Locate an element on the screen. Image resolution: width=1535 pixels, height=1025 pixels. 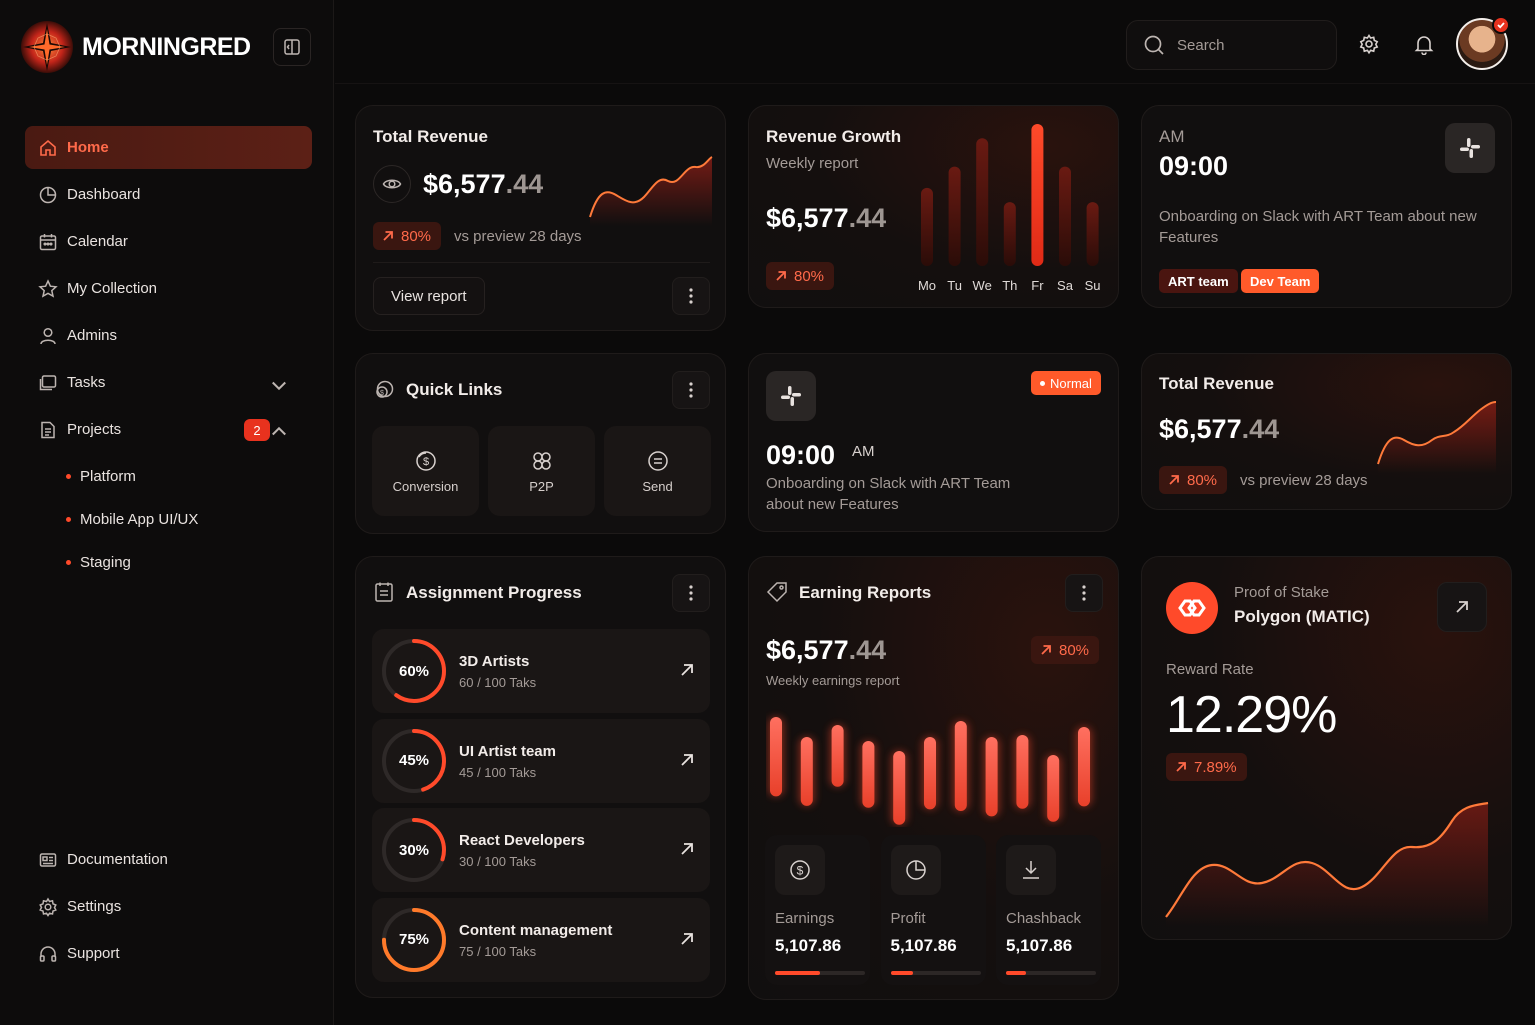
status-badge: Normal is located at coordinates (1066, 383).